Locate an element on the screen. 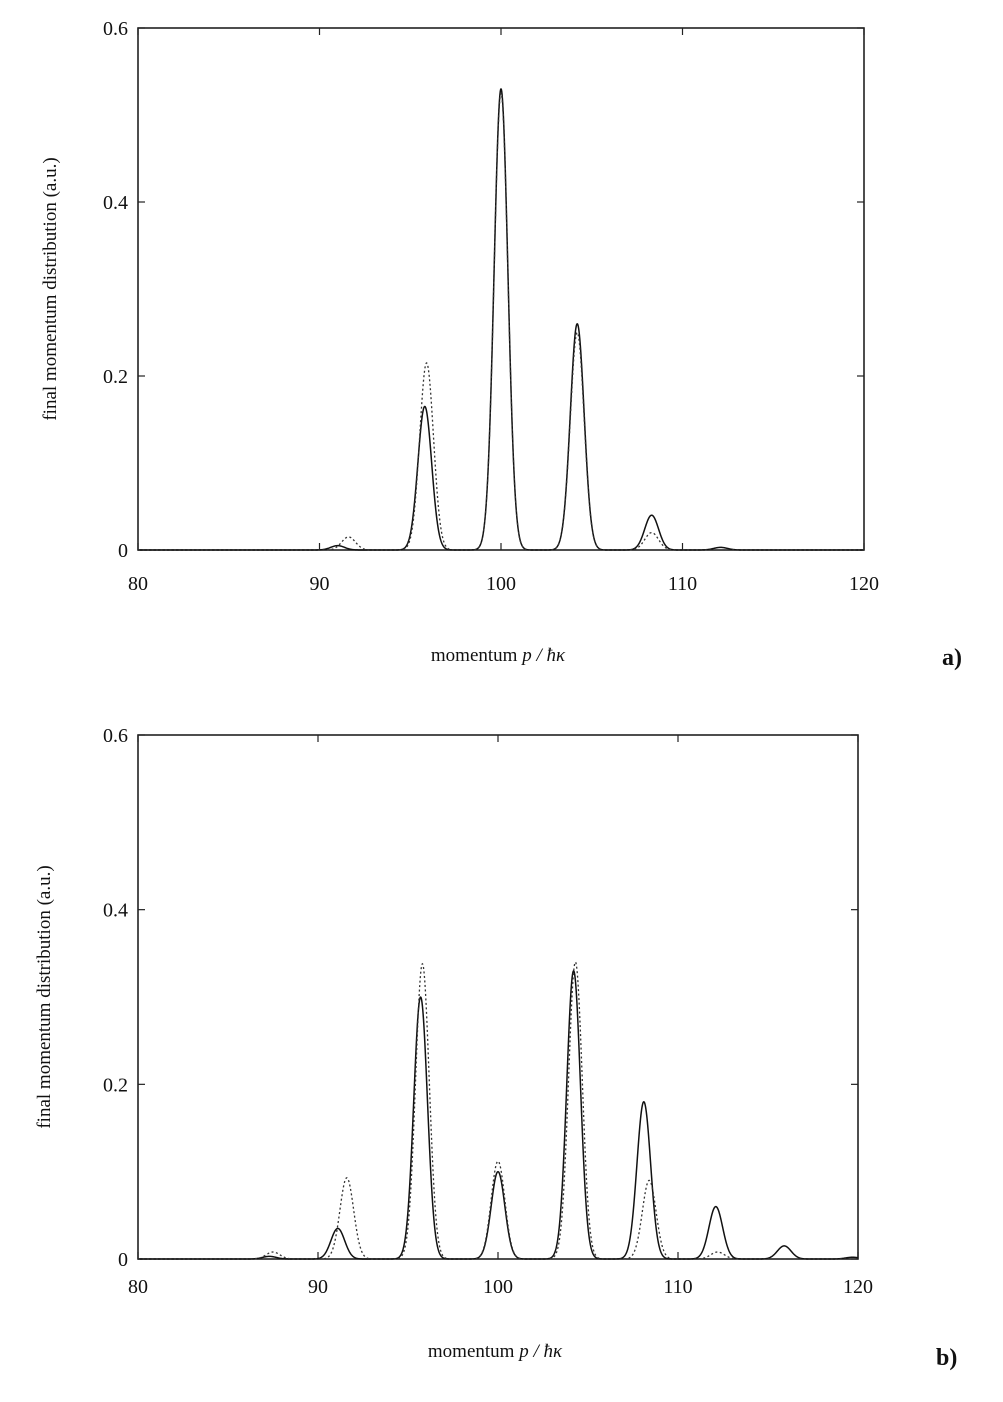  panel-label: a) is located at coordinates (952, 658).